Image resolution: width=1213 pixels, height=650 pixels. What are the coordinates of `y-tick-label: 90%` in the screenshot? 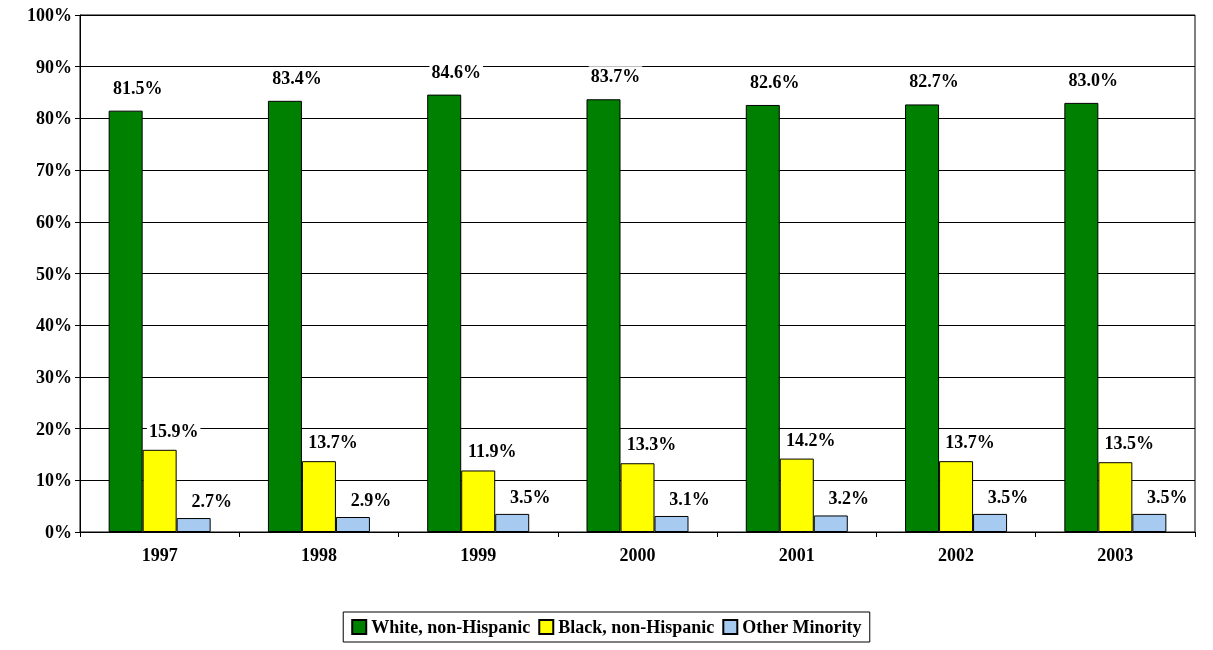 It's located at (54, 66).